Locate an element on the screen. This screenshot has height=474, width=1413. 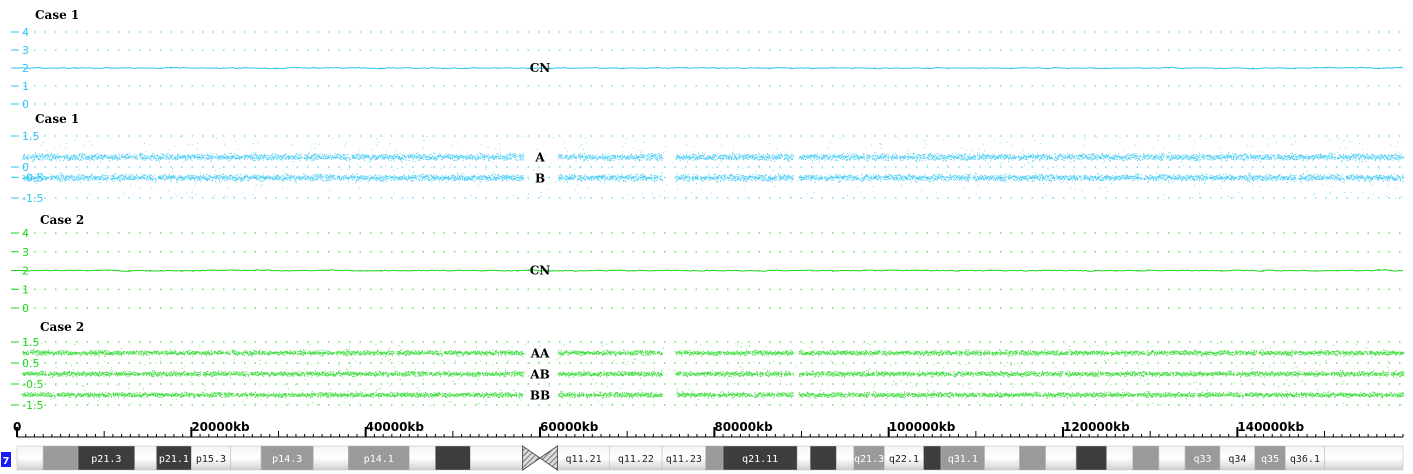
ideogram-band-label: q21.3 is located at coordinates (869, 459).